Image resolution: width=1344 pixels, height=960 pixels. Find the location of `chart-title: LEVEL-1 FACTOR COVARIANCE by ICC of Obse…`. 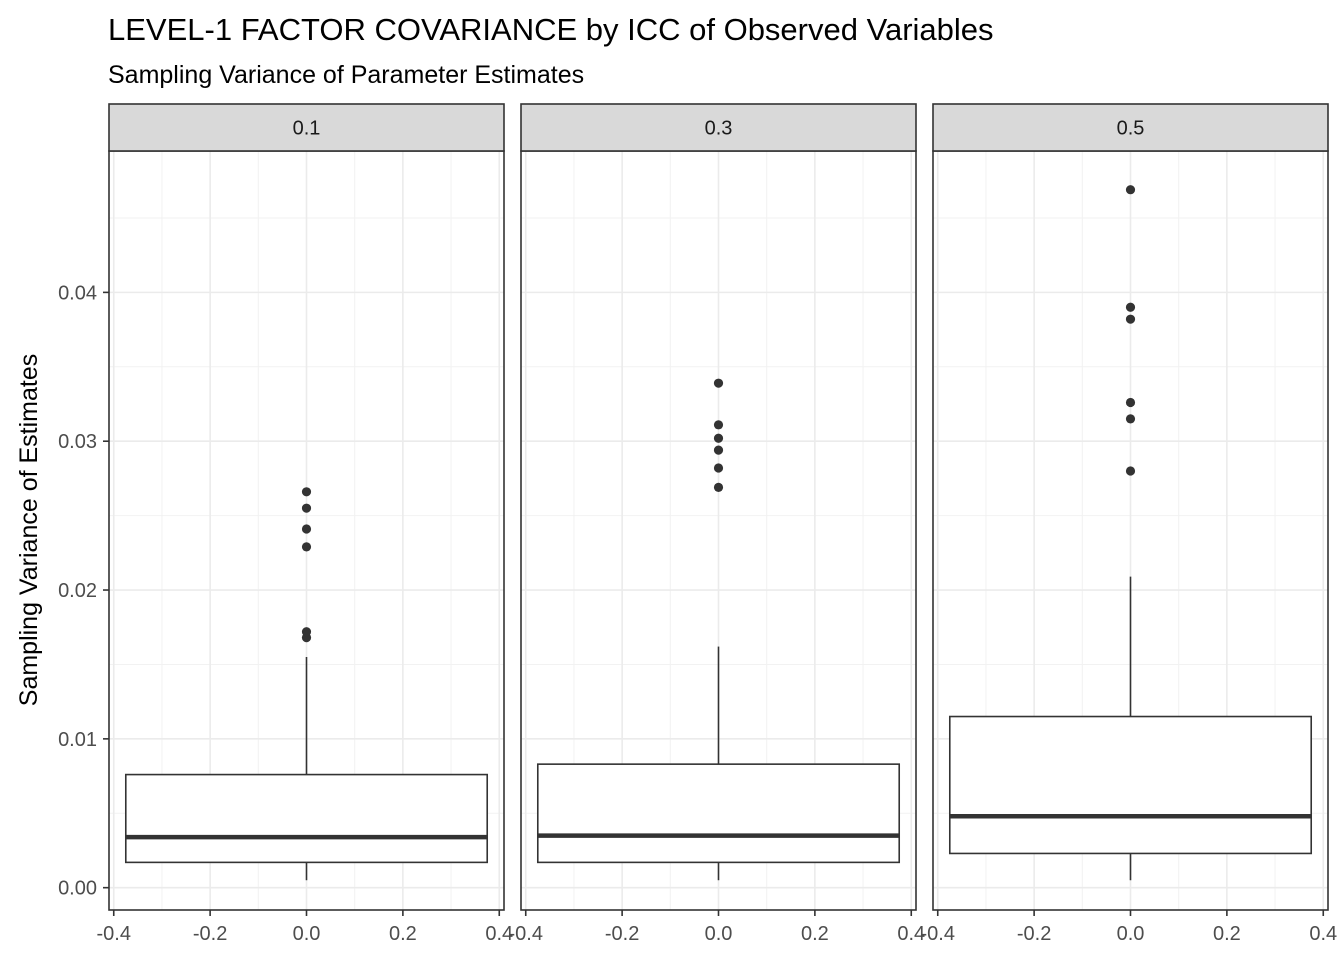

chart-title: LEVEL-1 FACTOR COVARIANCE by ICC of Obse… is located at coordinates (551, 29).